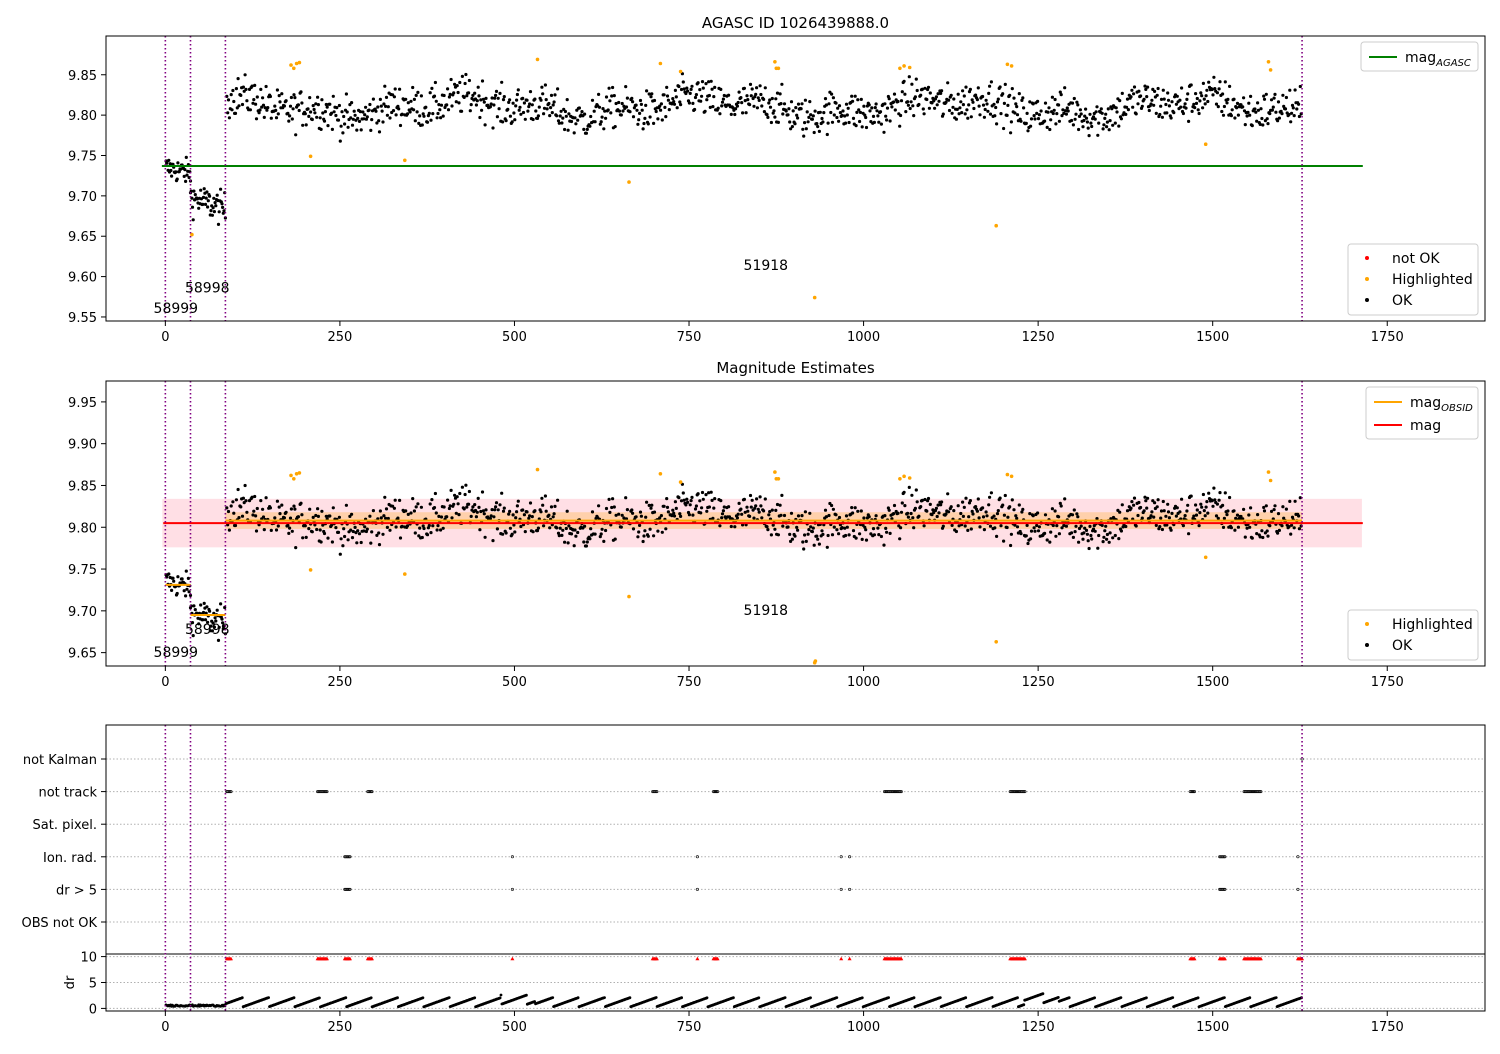 This screenshot has width=1500, height=1054. Describe the element at coordinates (82, 237) in the screenshot. I see `y-tick-label: 9.65` at that location.